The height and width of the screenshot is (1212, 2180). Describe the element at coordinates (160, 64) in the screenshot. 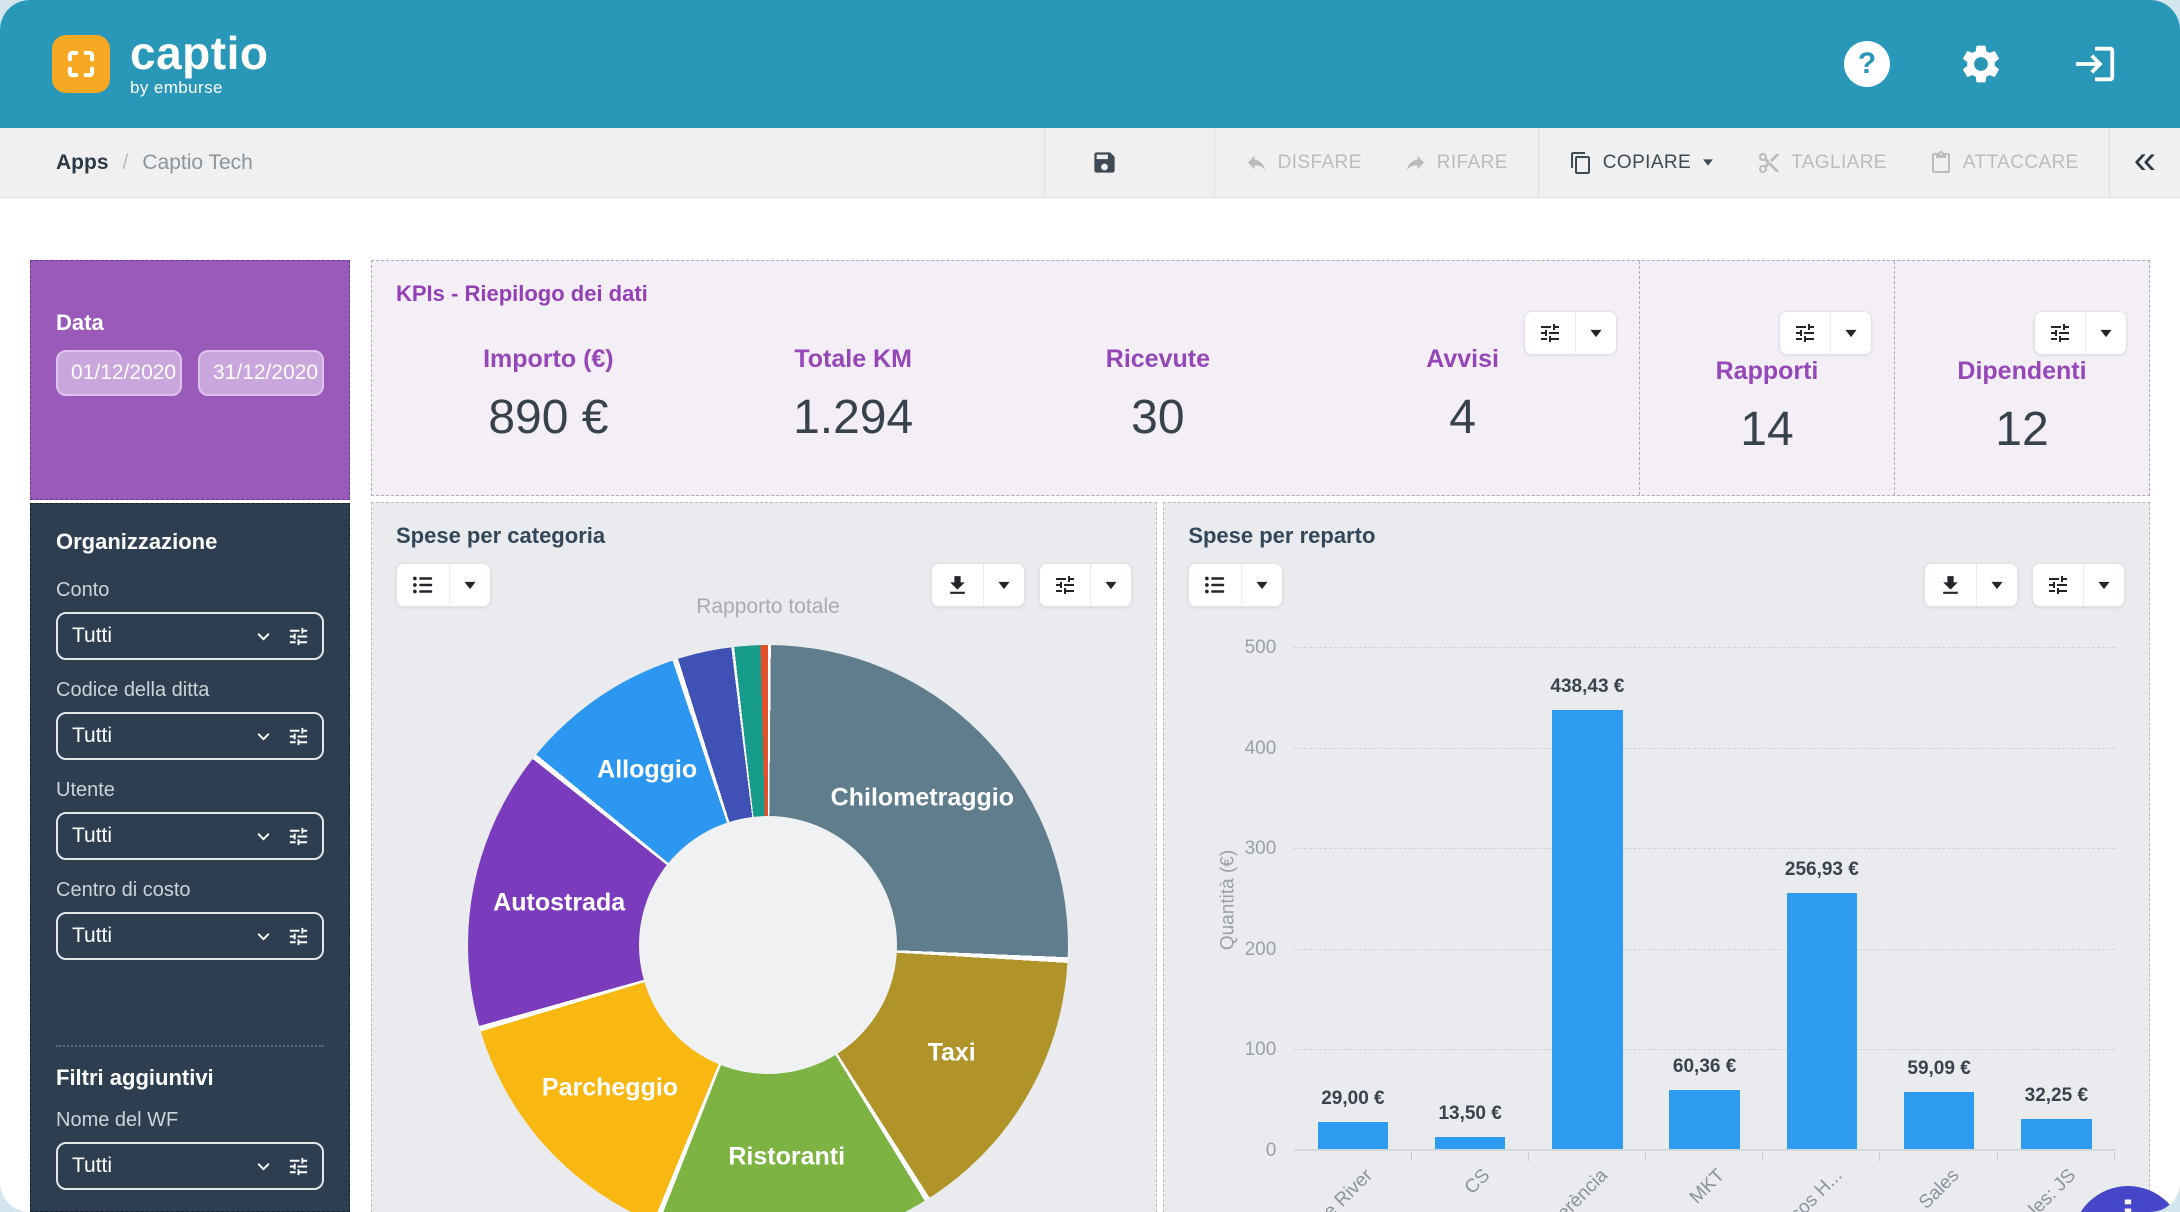

I see `captio-logo: captio by emburse` at that location.